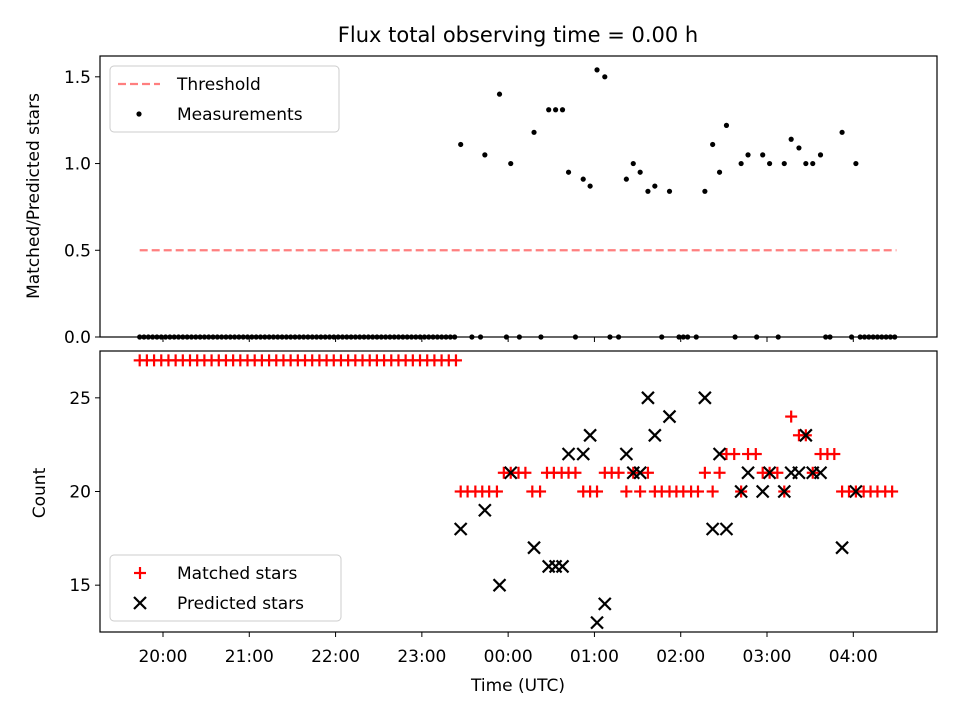 This screenshot has width=960, height=720. I want to click on x-tick-label: 20:00, so click(162, 657).